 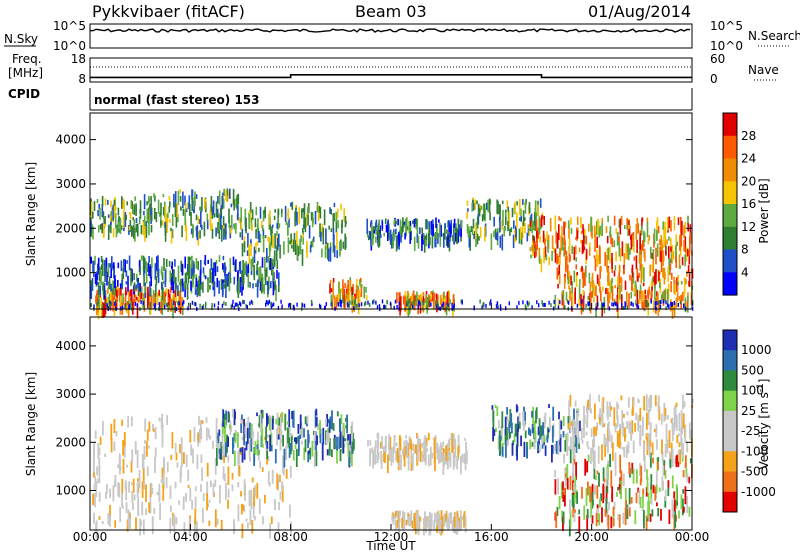 I want to click on freq-right-tick-bottom: 0, so click(x=714, y=79).